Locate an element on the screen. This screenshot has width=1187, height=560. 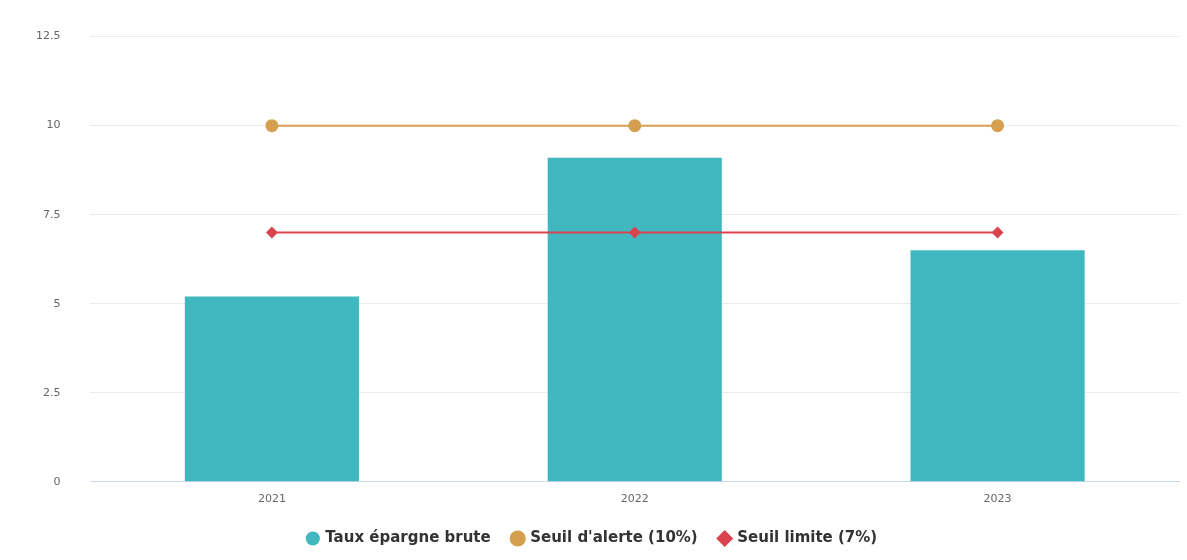
legend-label: Seuil d'alerte (10%) is located at coordinates (614, 537).